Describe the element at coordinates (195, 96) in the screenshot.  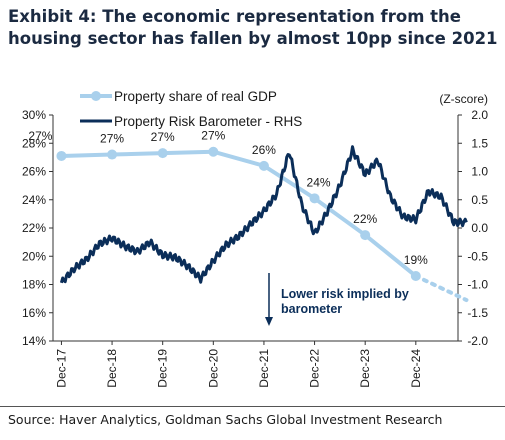
I see `legend-label-gdp: Property share of real GDP` at that location.